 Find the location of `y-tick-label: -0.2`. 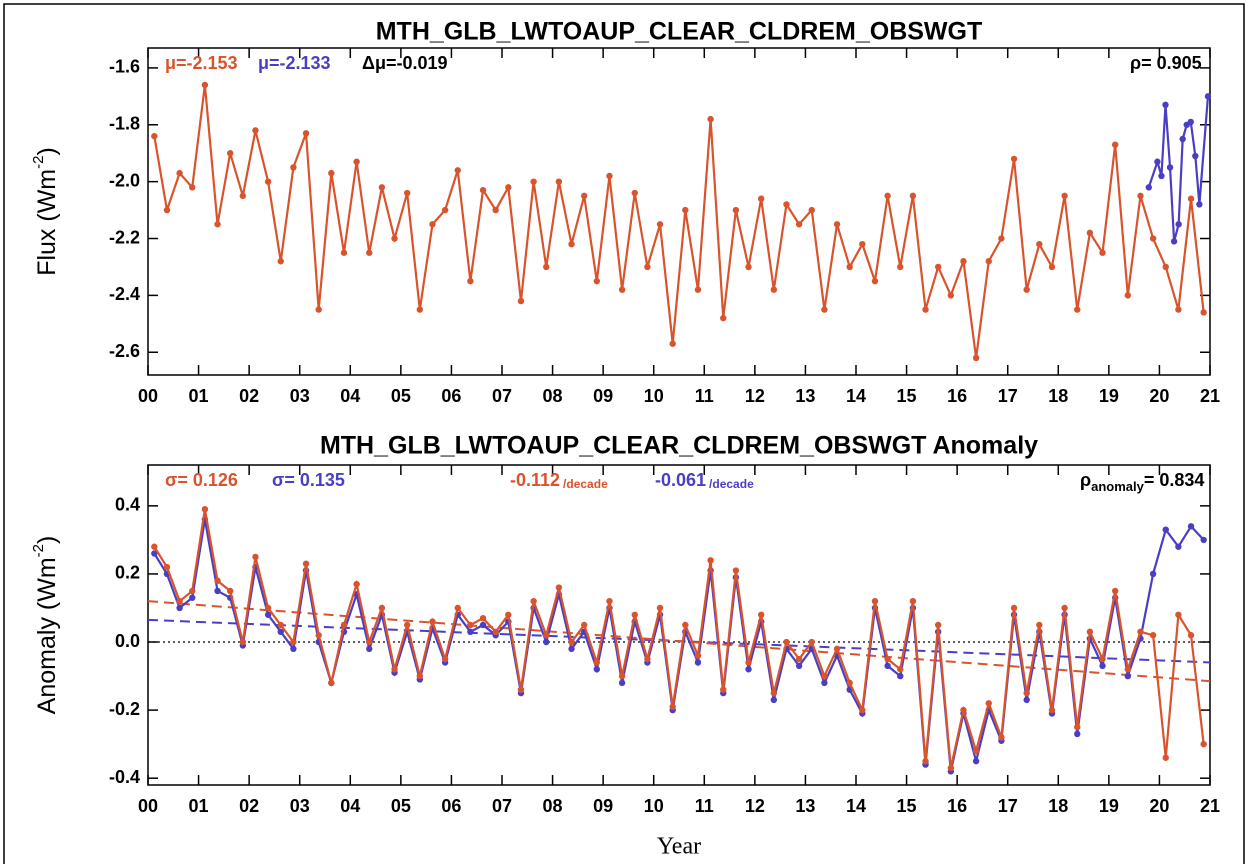

y-tick-label: -0.2 is located at coordinates (124, 709).